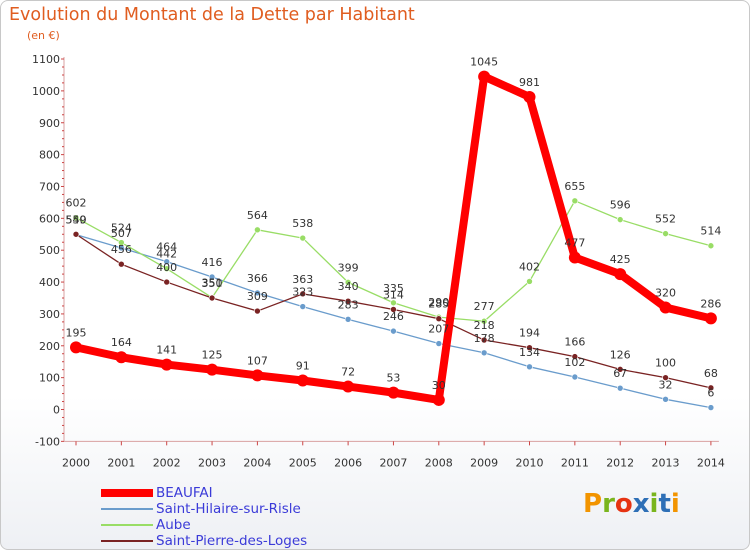 This screenshot has width=750, height=550. What do you see at coordinates (710, 303) in the screenshot?
I see `data-label: 286` at bounding box center [710, 303].